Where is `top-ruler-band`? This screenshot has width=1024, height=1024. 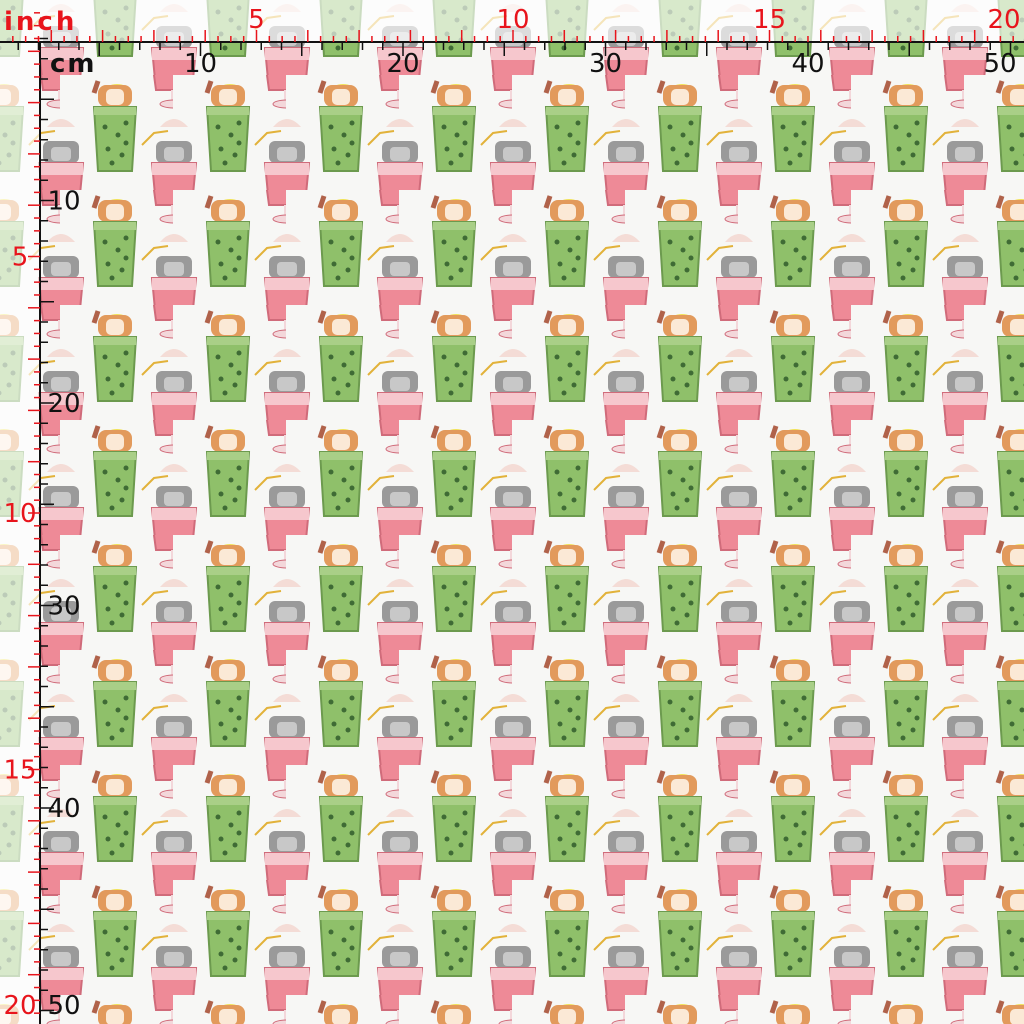 top-ruler-band is located at coordinates (512, 21).